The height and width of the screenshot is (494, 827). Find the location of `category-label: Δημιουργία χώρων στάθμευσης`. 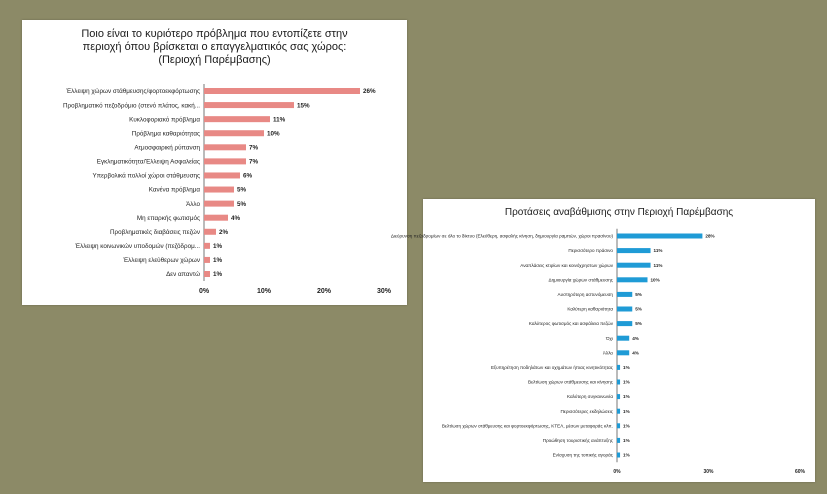

category-label: Δημιουργία χώρων στάθμευσης is located at coordinates (581, 279).